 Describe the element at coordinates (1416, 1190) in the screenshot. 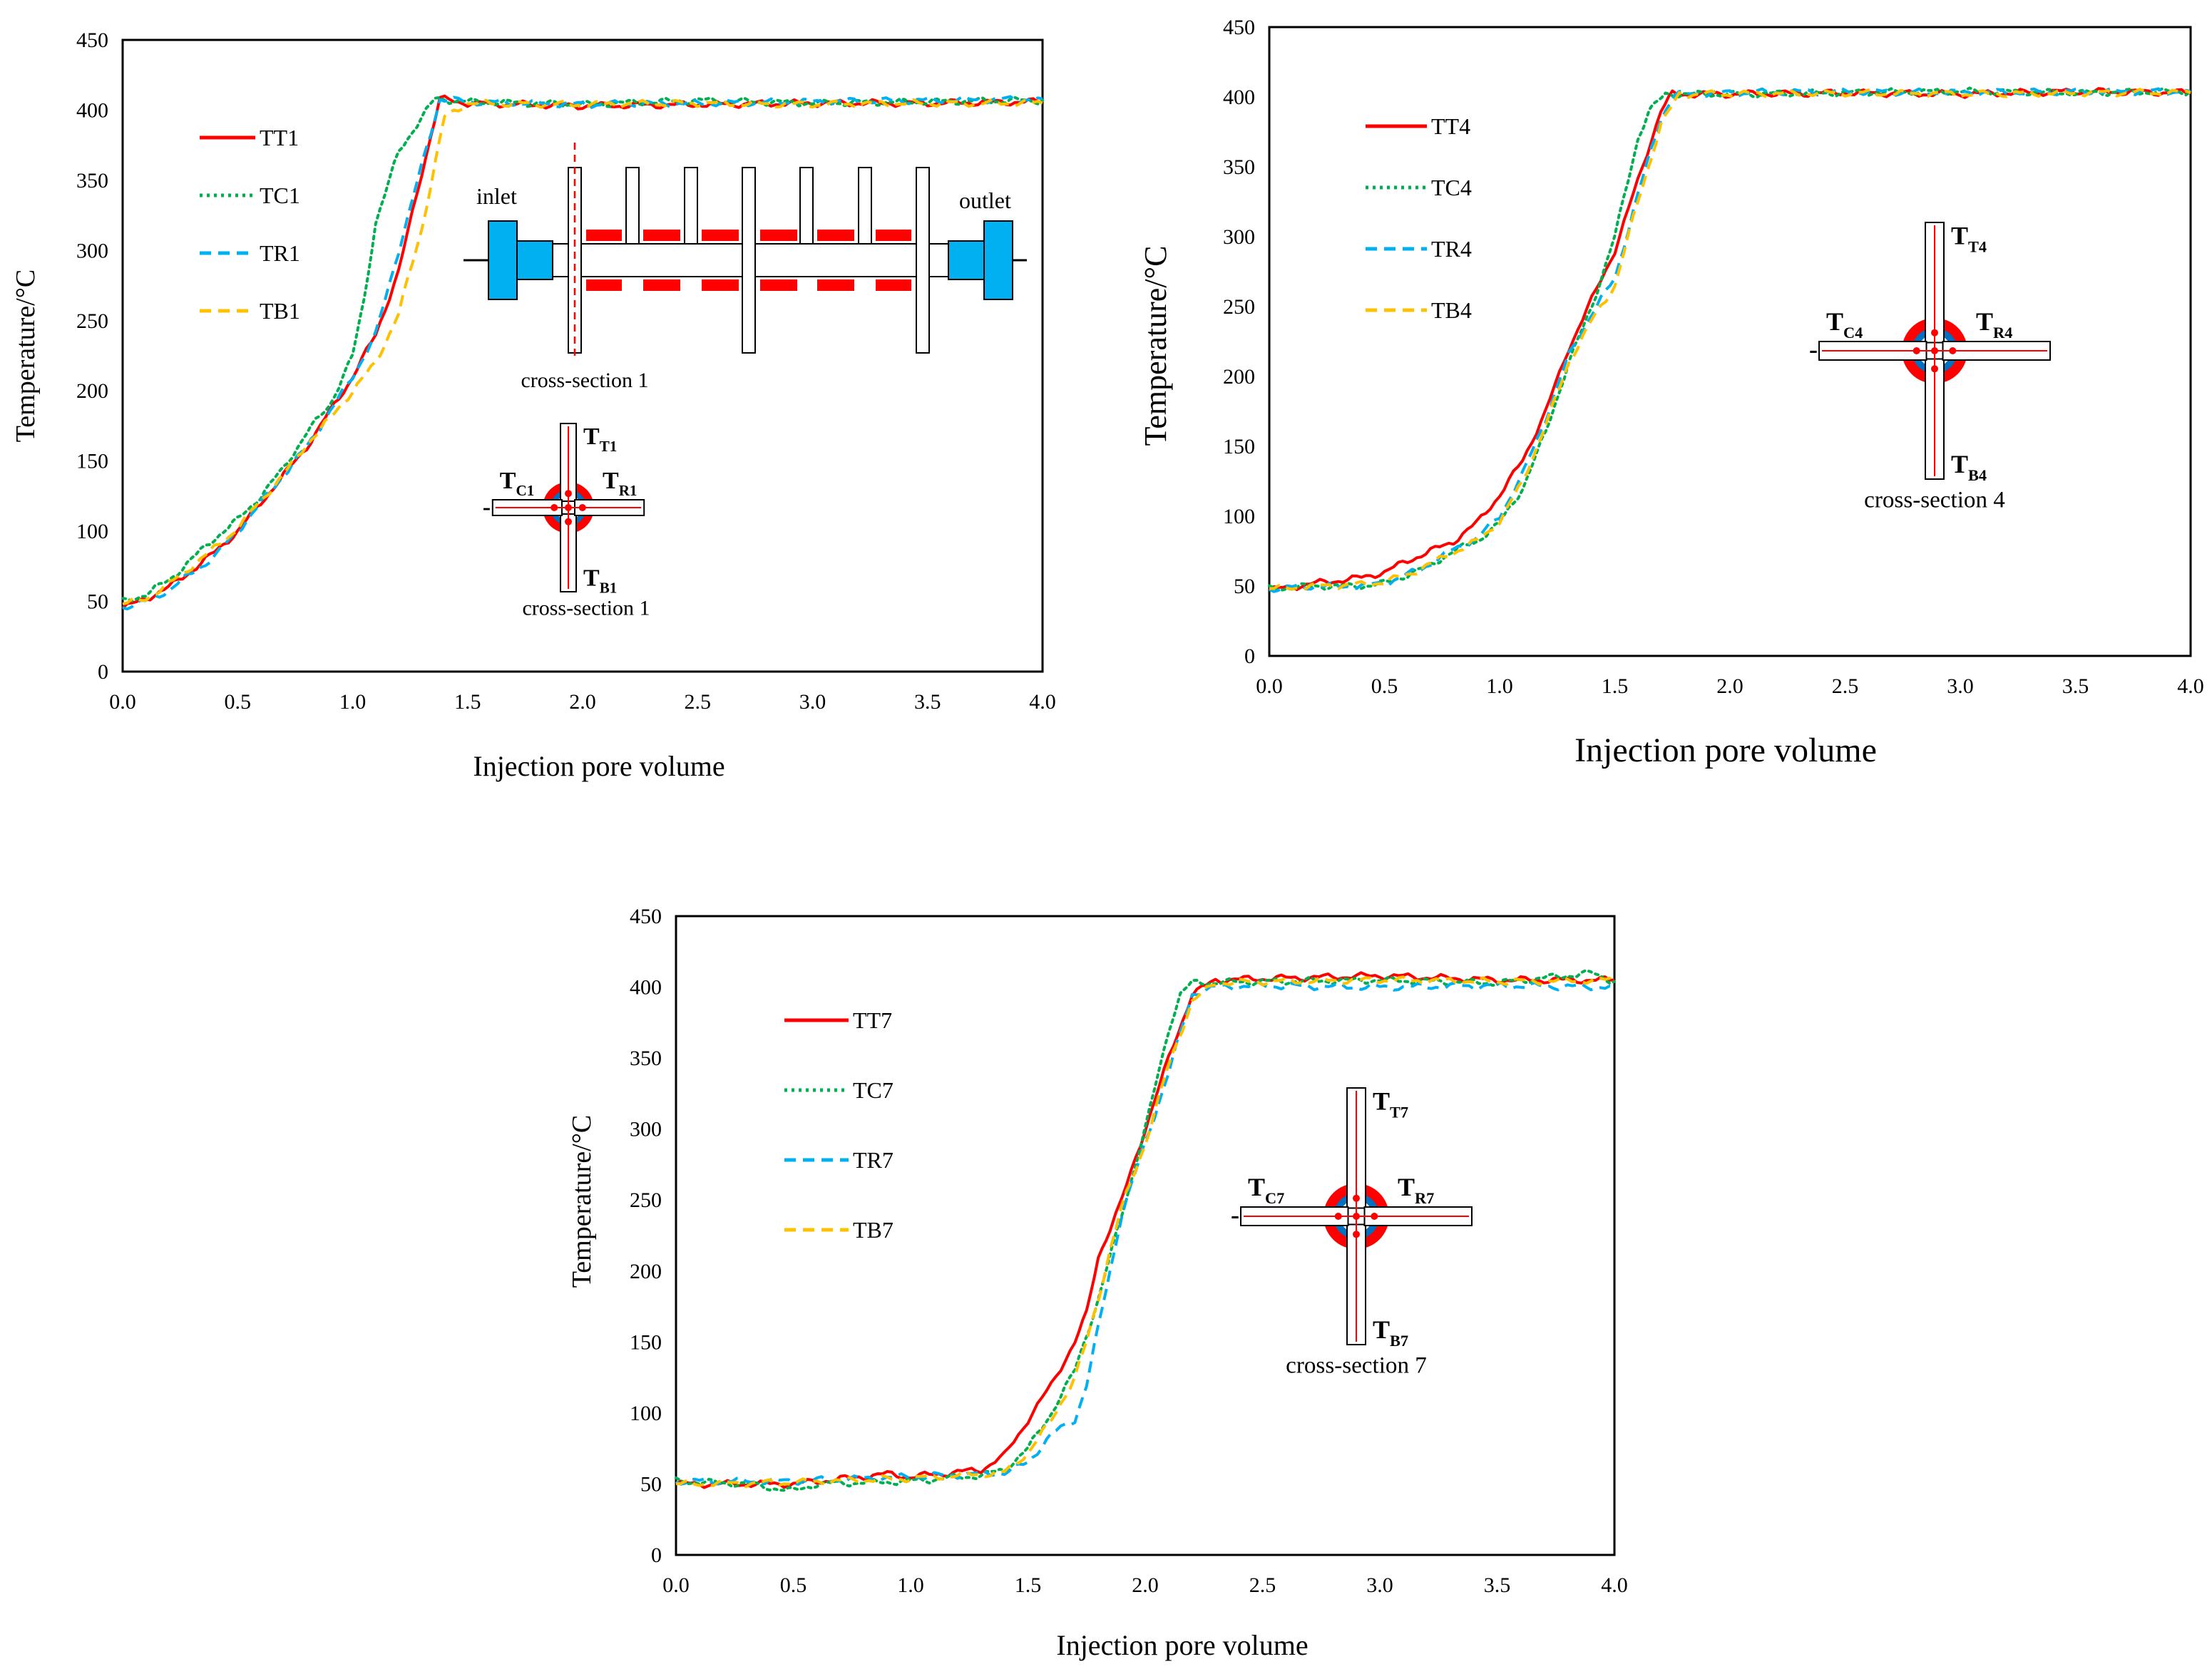

I see `label-right: TR7` at that location.